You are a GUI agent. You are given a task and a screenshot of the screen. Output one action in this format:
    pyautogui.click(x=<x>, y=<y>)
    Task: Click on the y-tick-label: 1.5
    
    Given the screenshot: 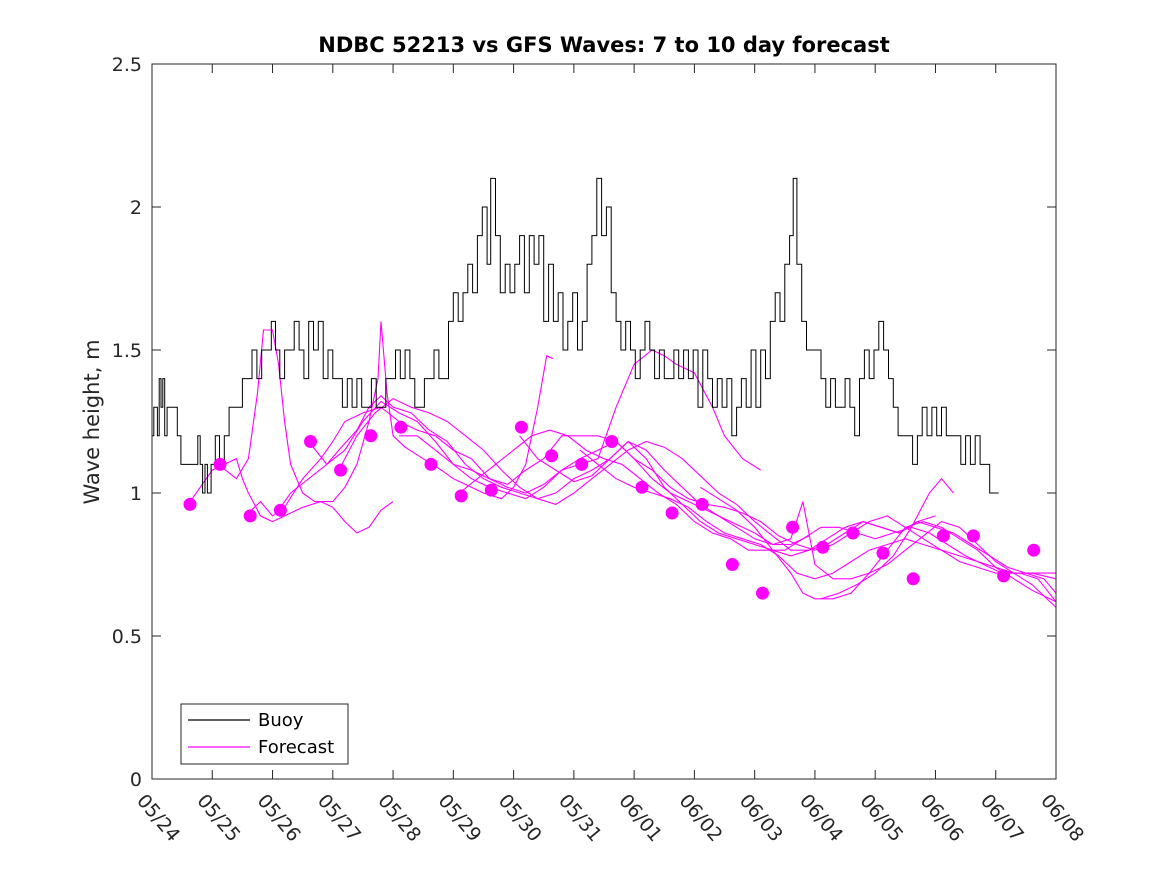 What is the action you would take?
    pyautogui.click(x=127, y=351)
    